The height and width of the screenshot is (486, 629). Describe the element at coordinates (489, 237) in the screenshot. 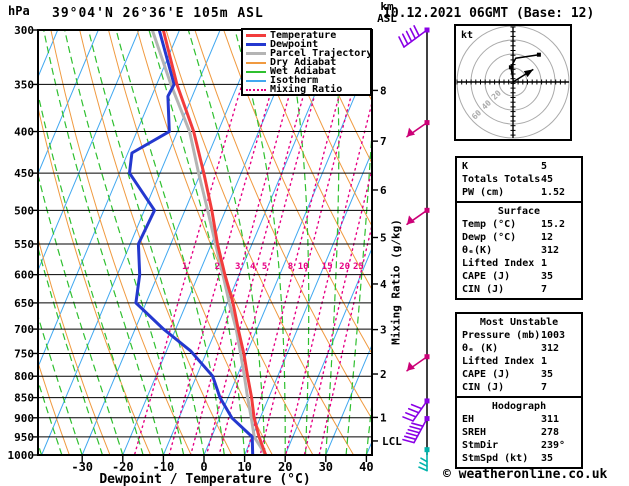

I see `stat-label: Dewp (°C)` at that location.